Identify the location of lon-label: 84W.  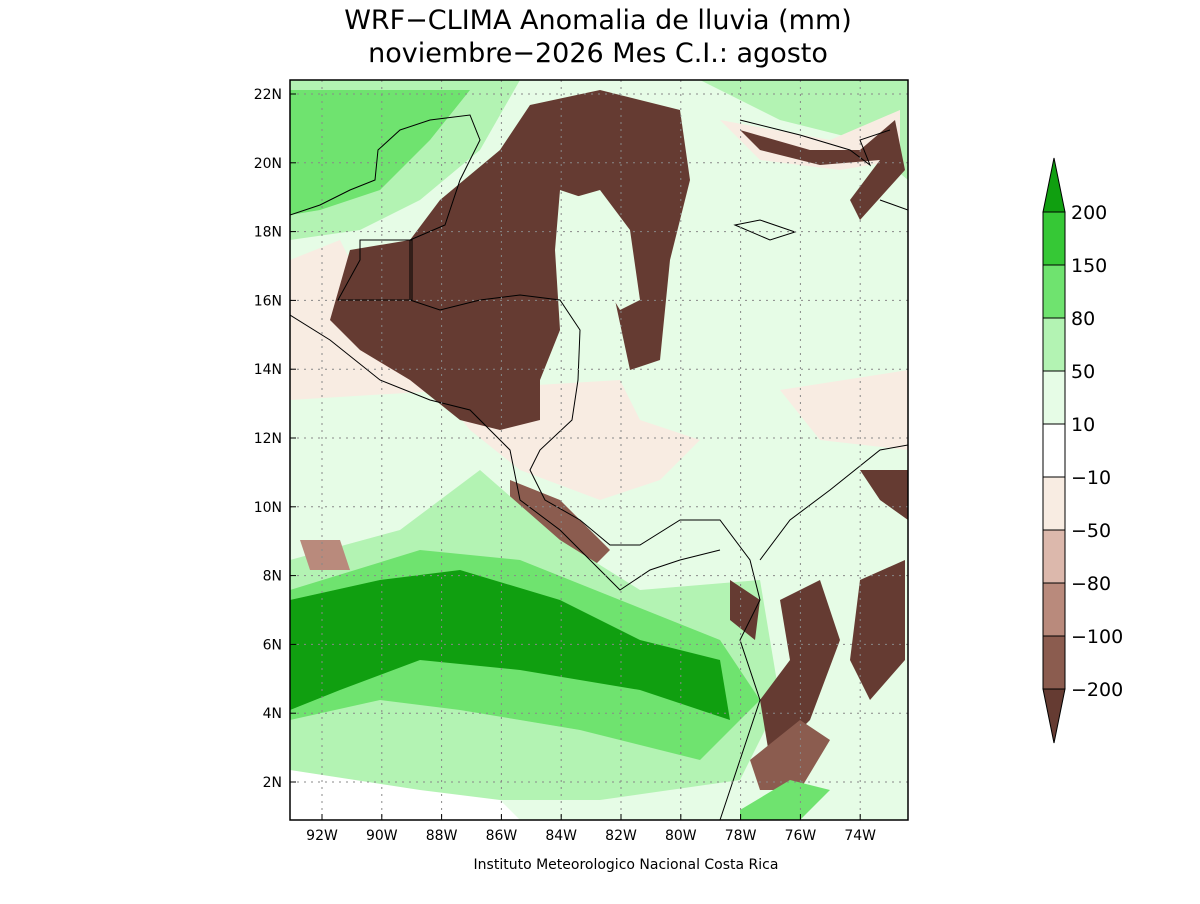
(561, 836).